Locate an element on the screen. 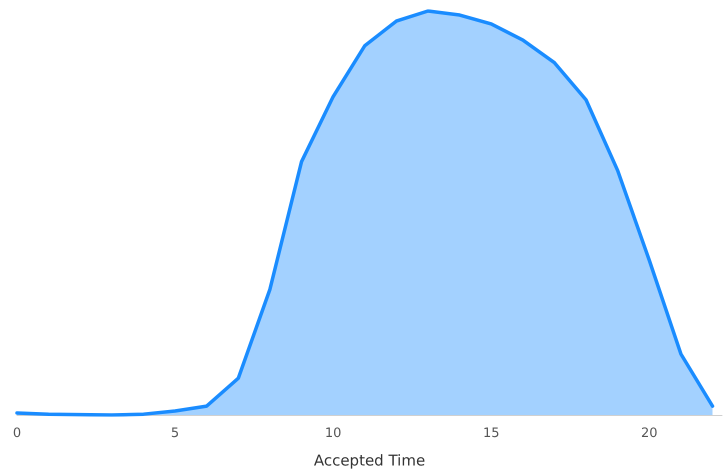 The image size is (726, 473). x-axis-title: Accepted Time is located at coordinates (370, 461).